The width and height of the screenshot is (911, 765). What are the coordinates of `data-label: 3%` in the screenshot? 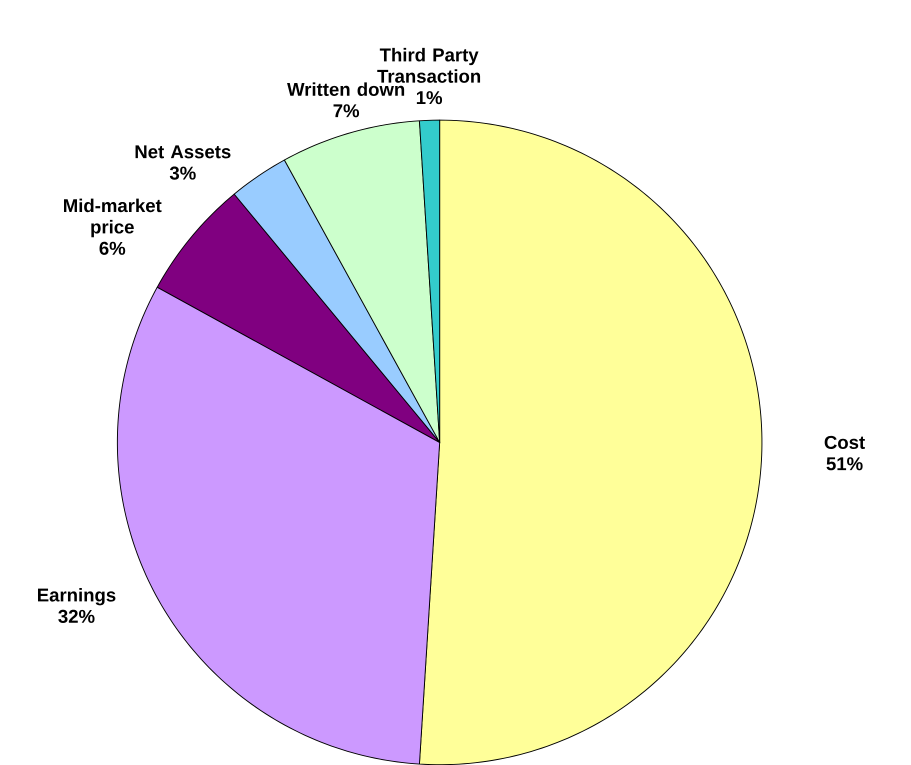 It's located at (183, 173).